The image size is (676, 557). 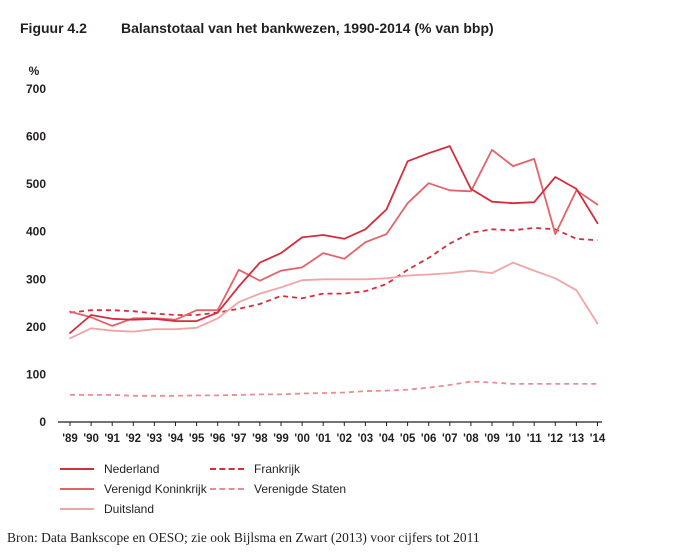 What do you see at coordinates (598, 439) in the screenshot?
I see `x-tick-label: '14` at bounding box center [598, 439].